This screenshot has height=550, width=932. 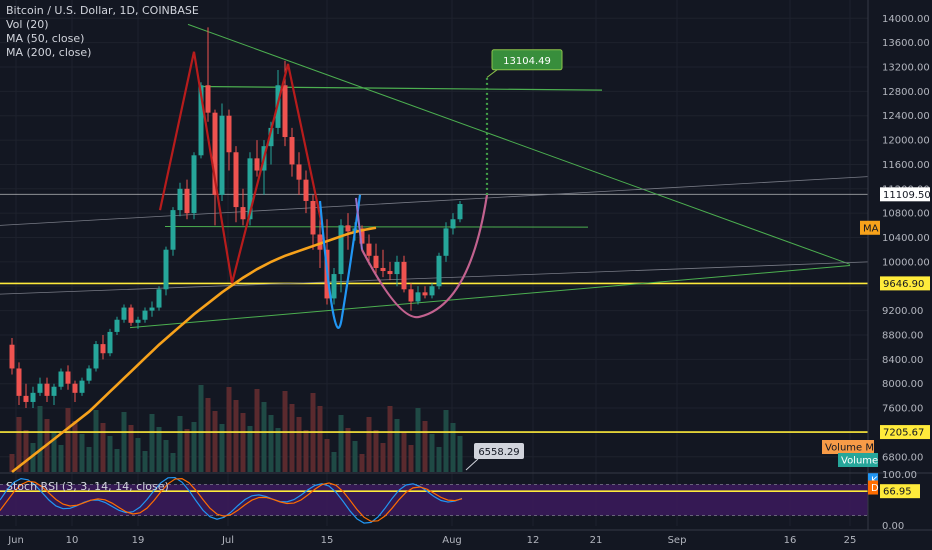 What do you see at coordinates (498, 452) in the screenshot?
I see `volume-callout-label: 6558.29` at bounding box center [498, 452].